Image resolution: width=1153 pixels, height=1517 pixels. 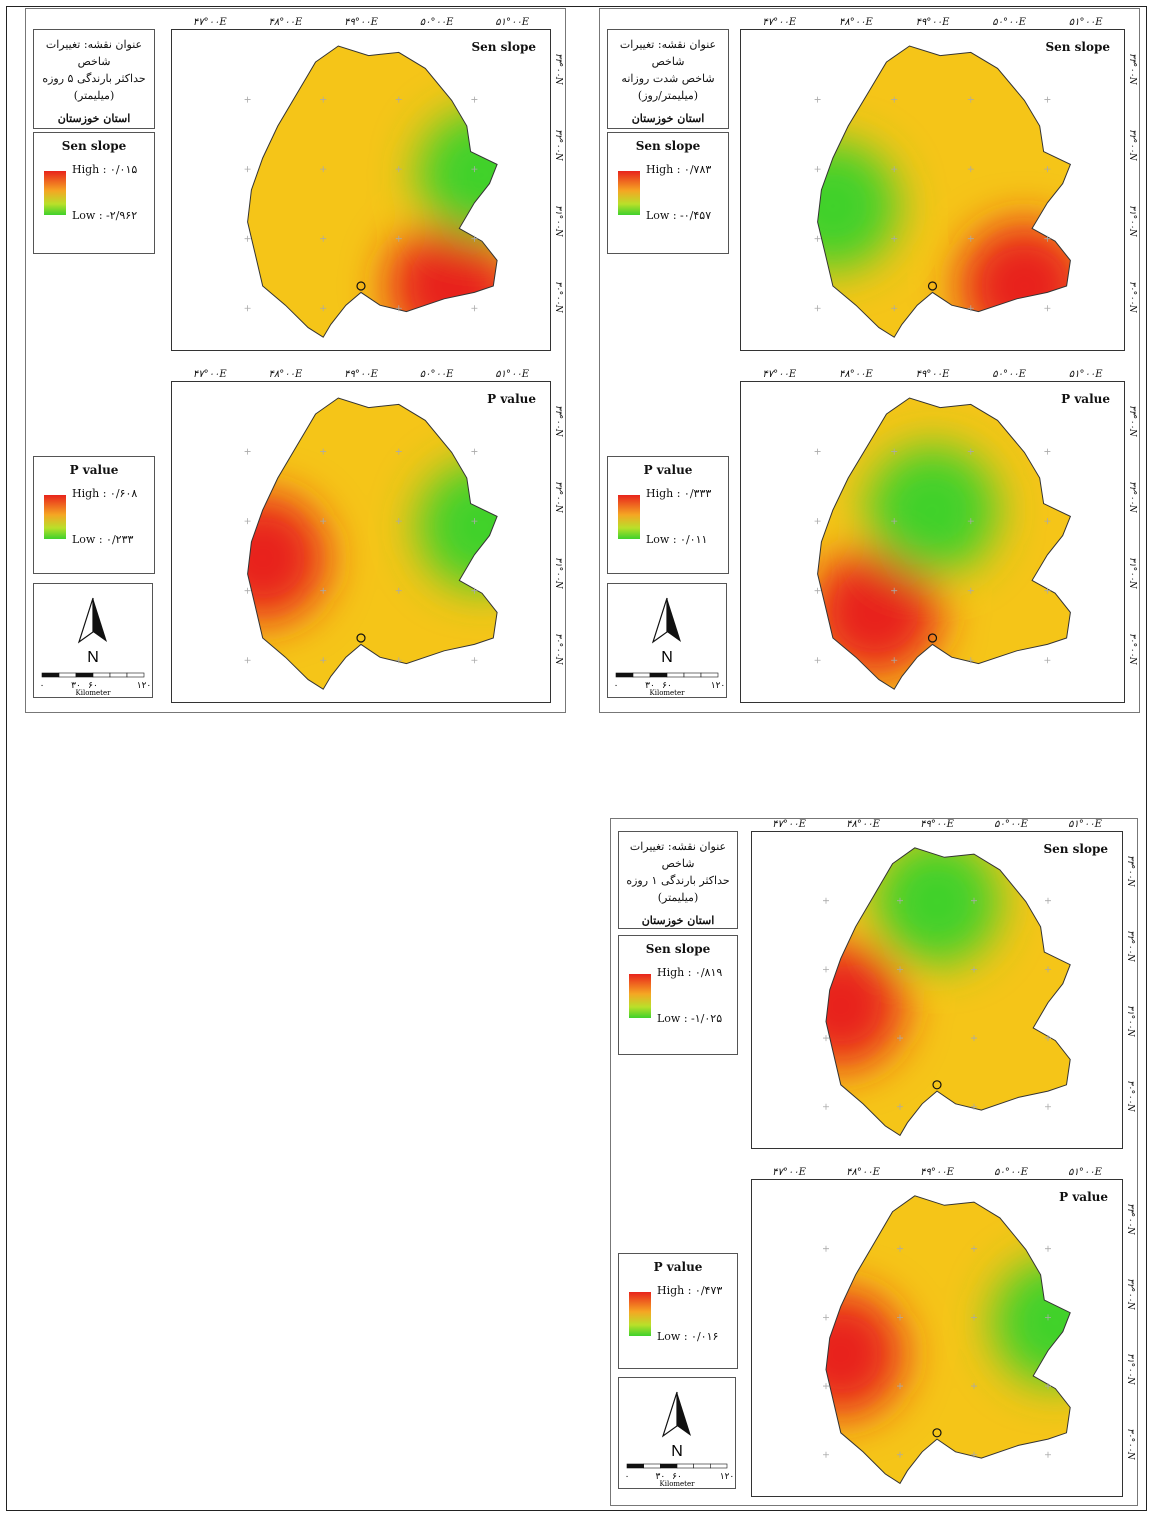 I want to click on legend-title: P value, so click(x=94, y=470).